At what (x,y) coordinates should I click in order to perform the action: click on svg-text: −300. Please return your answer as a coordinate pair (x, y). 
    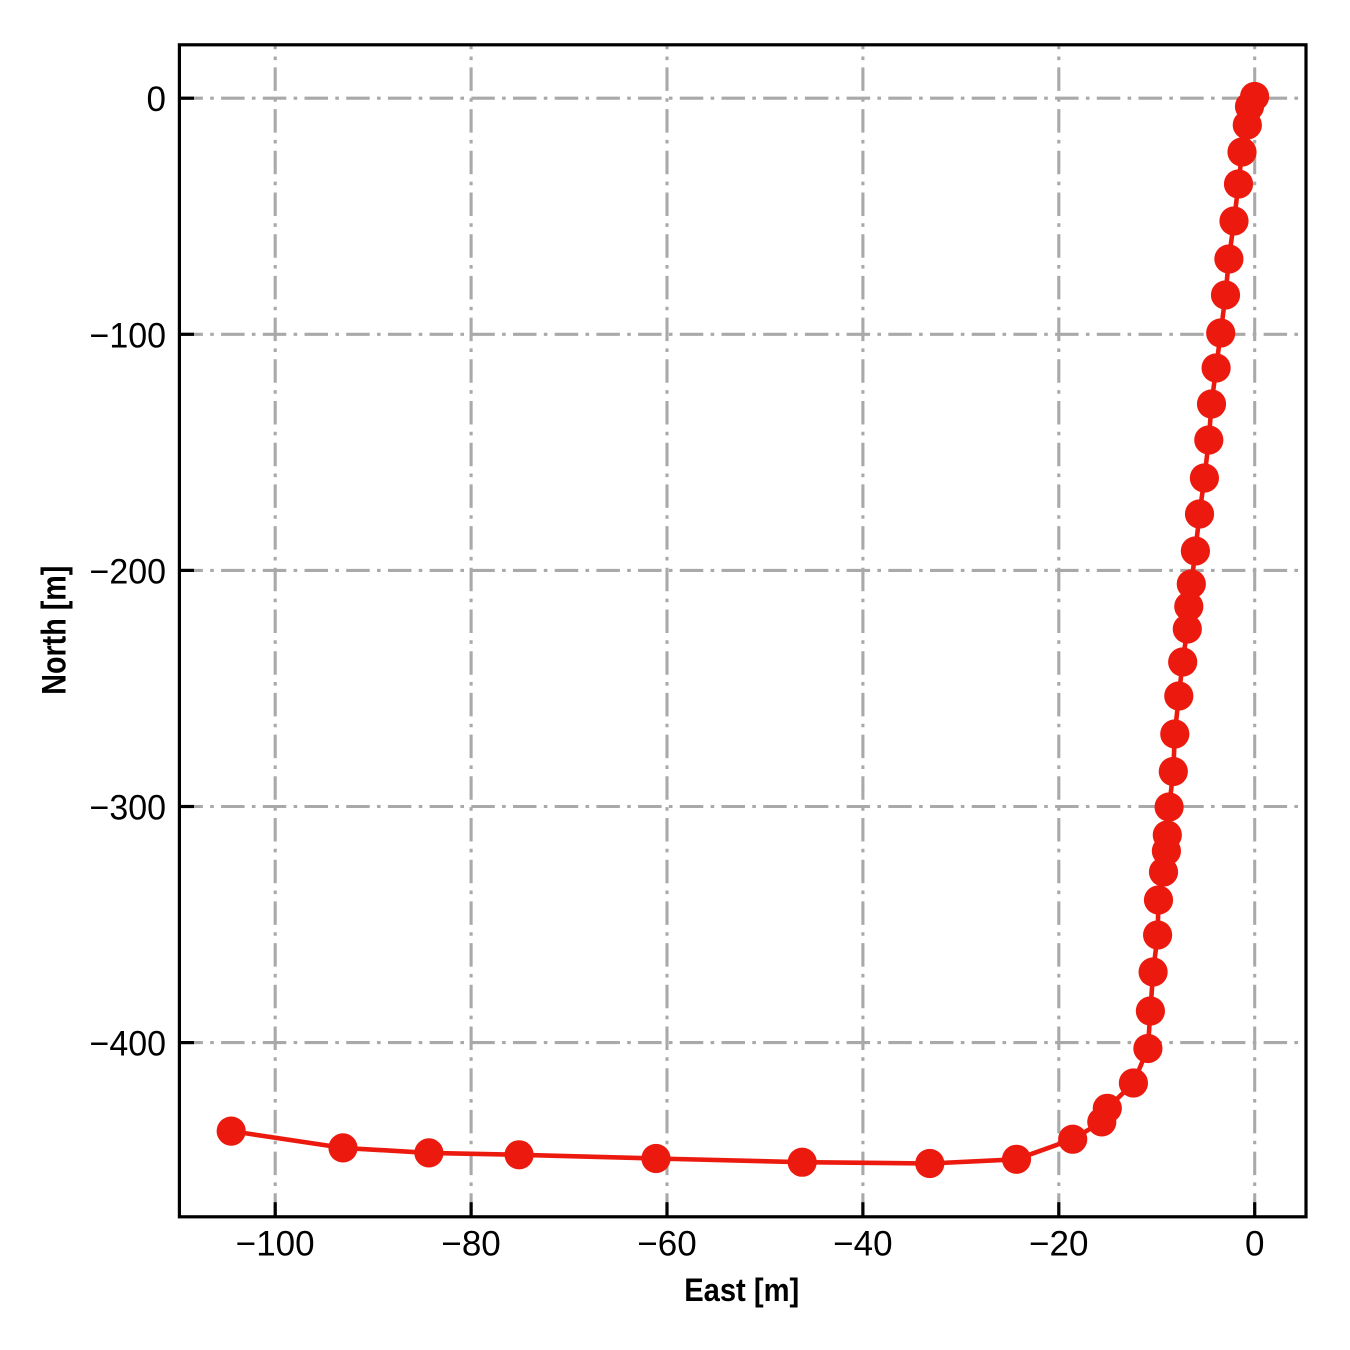
    Looking at the image, I should click on (128, 808).